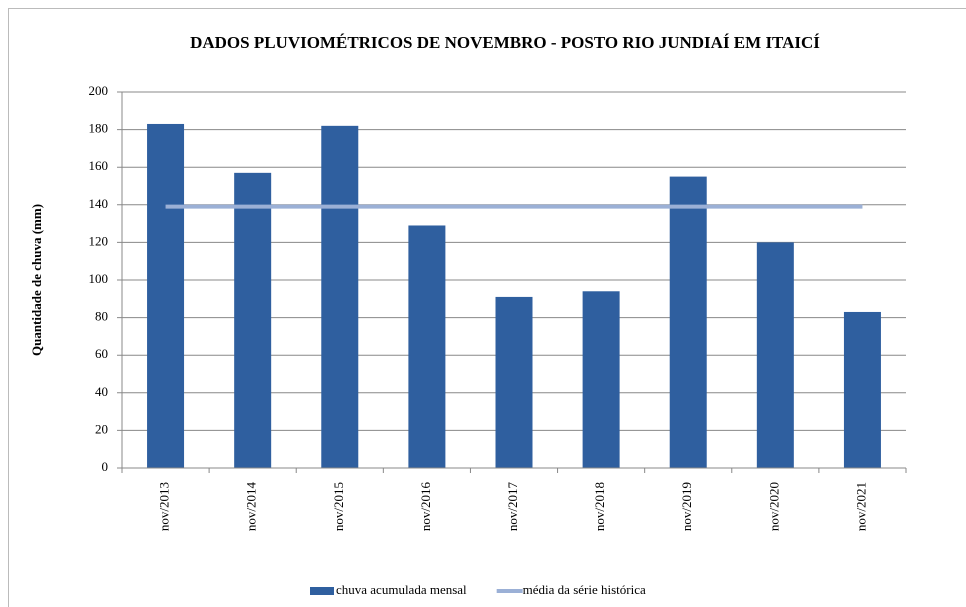 The image size is (966, 607). What do you see at coordinates (599, 506) in the screenshot?
I see `x-tick-label: nov/2018` at bounding box center [599, 506].